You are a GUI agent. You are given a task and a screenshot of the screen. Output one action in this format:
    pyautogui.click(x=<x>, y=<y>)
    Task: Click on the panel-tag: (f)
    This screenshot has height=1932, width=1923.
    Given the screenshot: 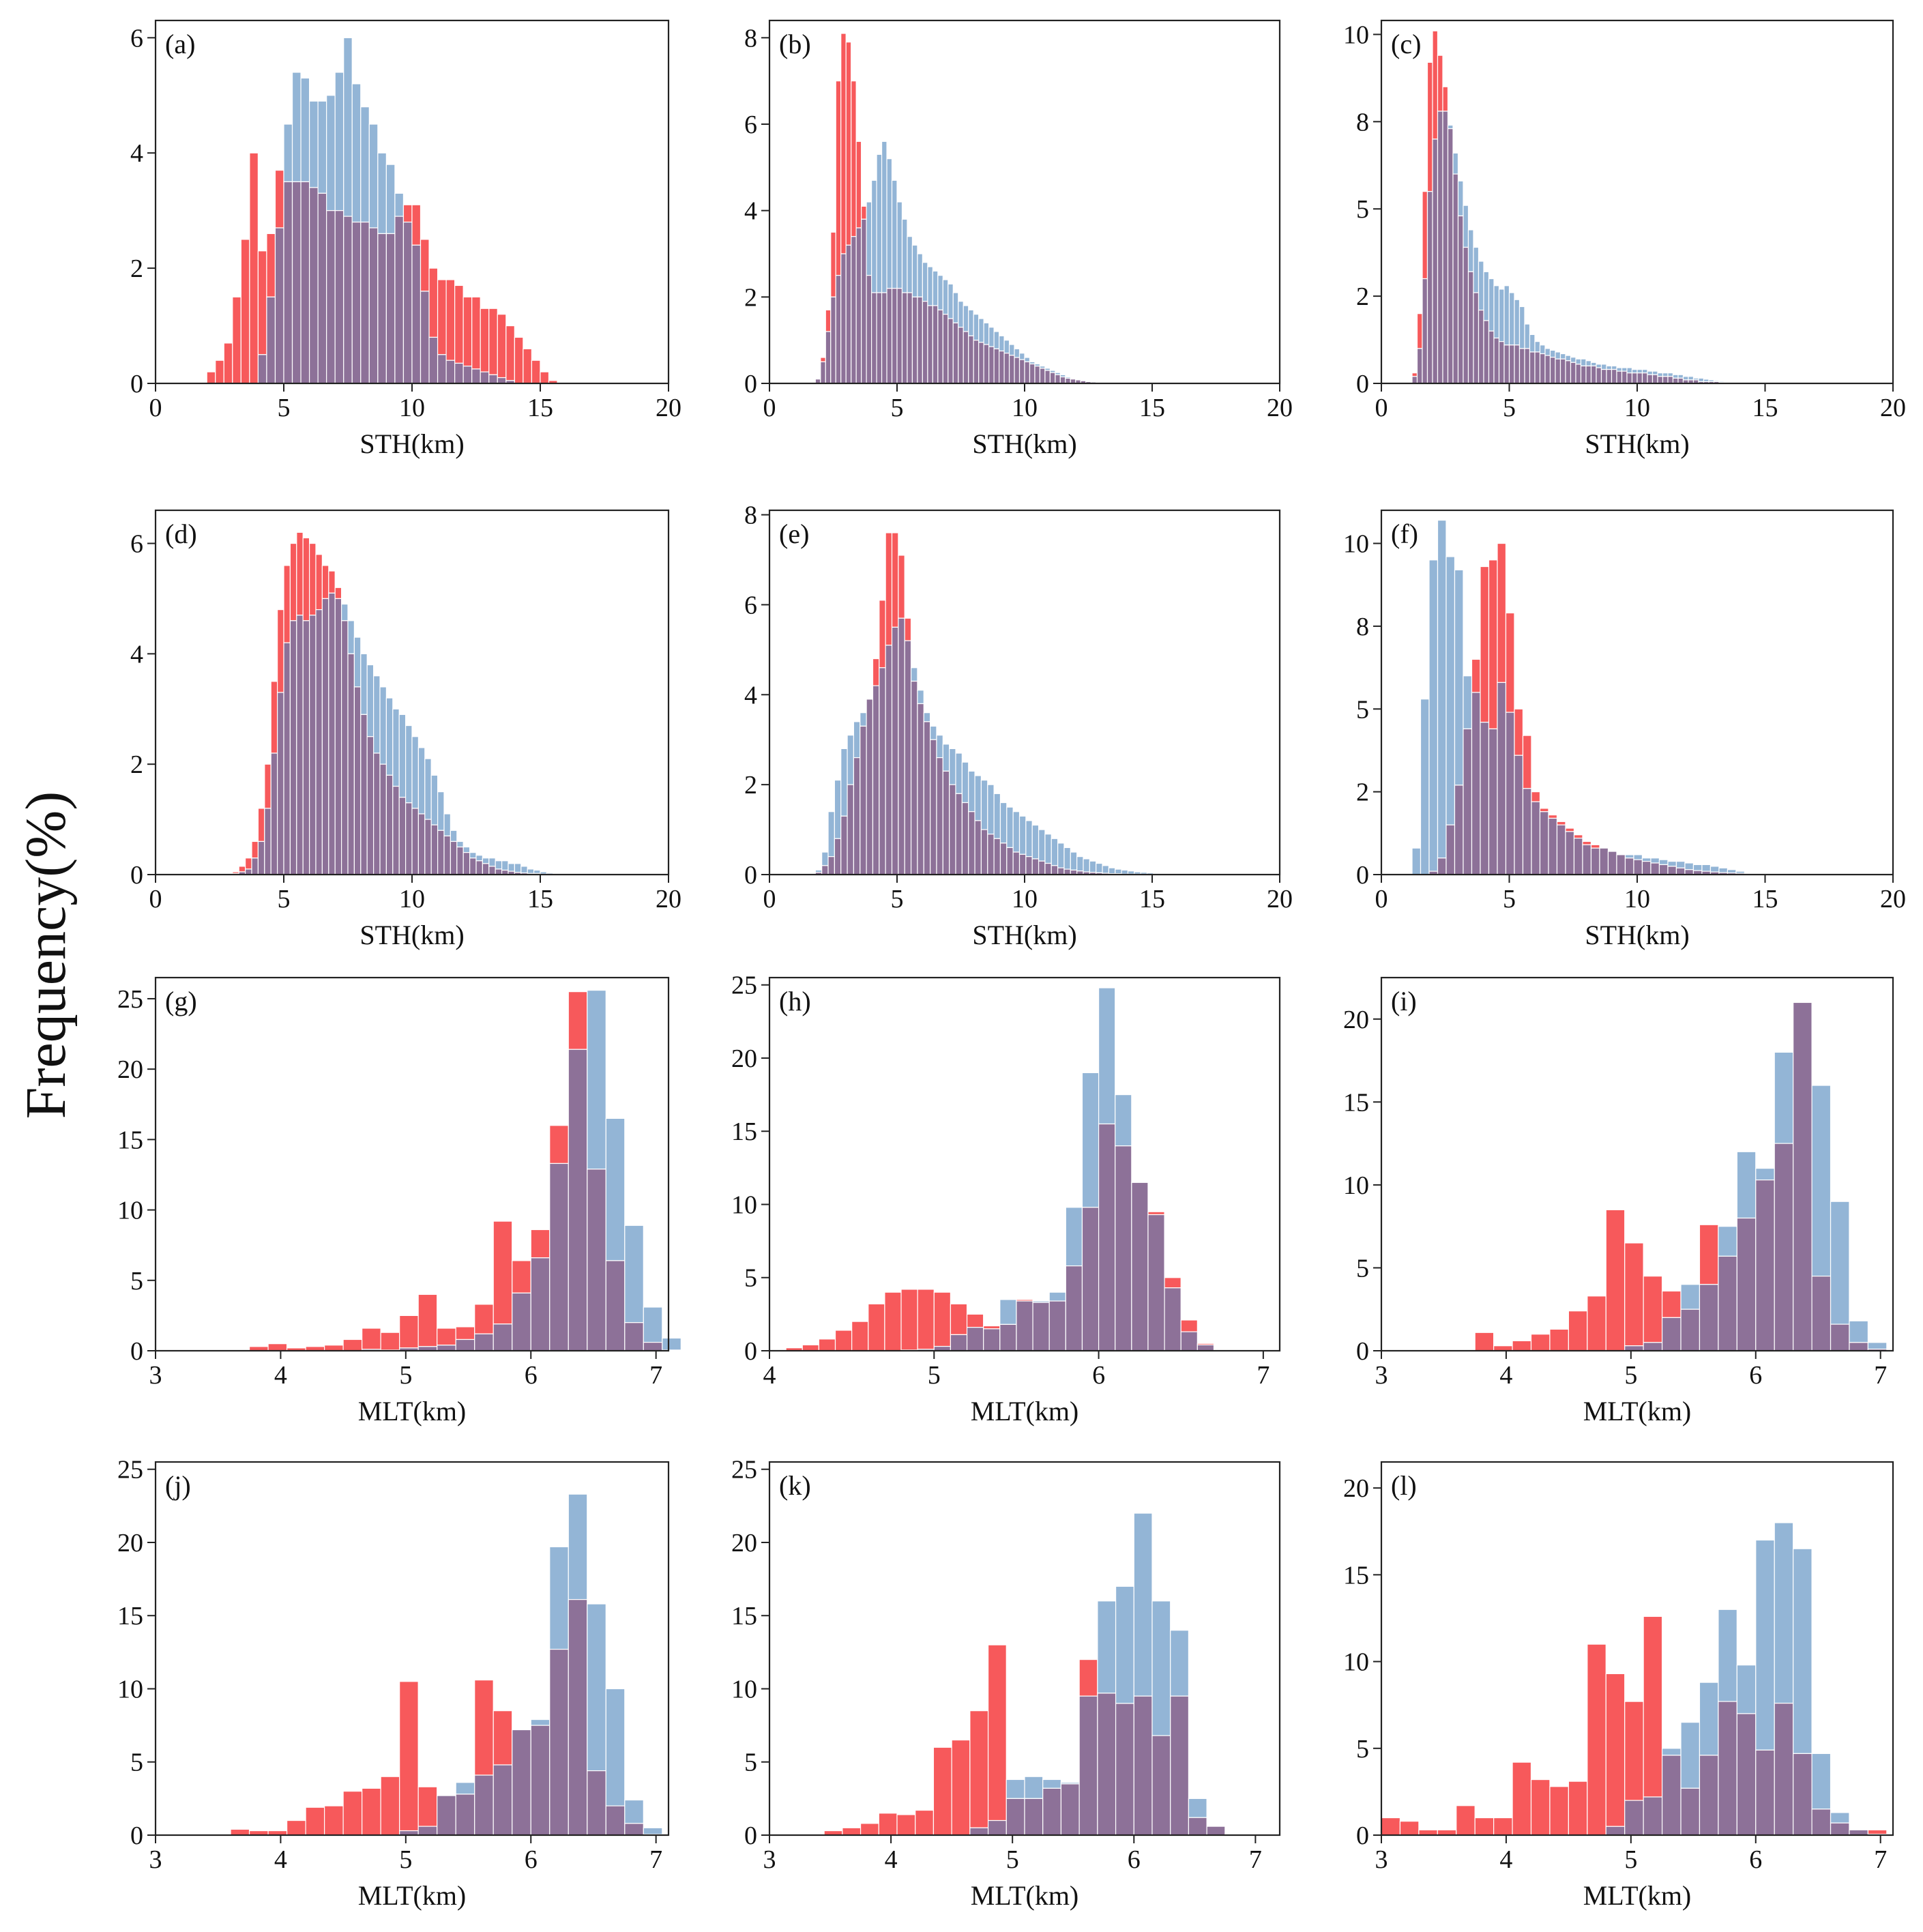 What is the action you would take?
    pyautogui.click(x=1405, y=533)
    